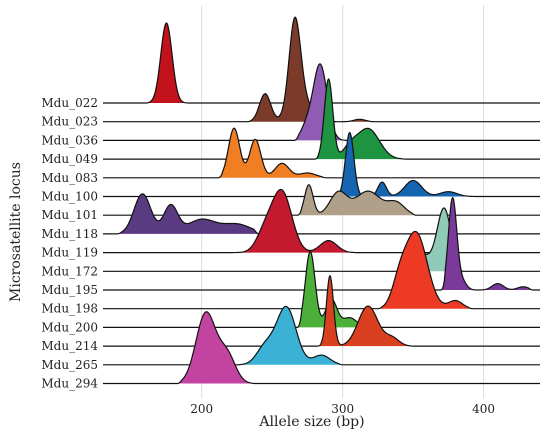 Image resolution: width=550 pixels, height=438 pixels. What do you see at coordinates (69, 309) in the screenshot?
I see `y-tick-label: Mdu_198` at bounding box center [69, 309].